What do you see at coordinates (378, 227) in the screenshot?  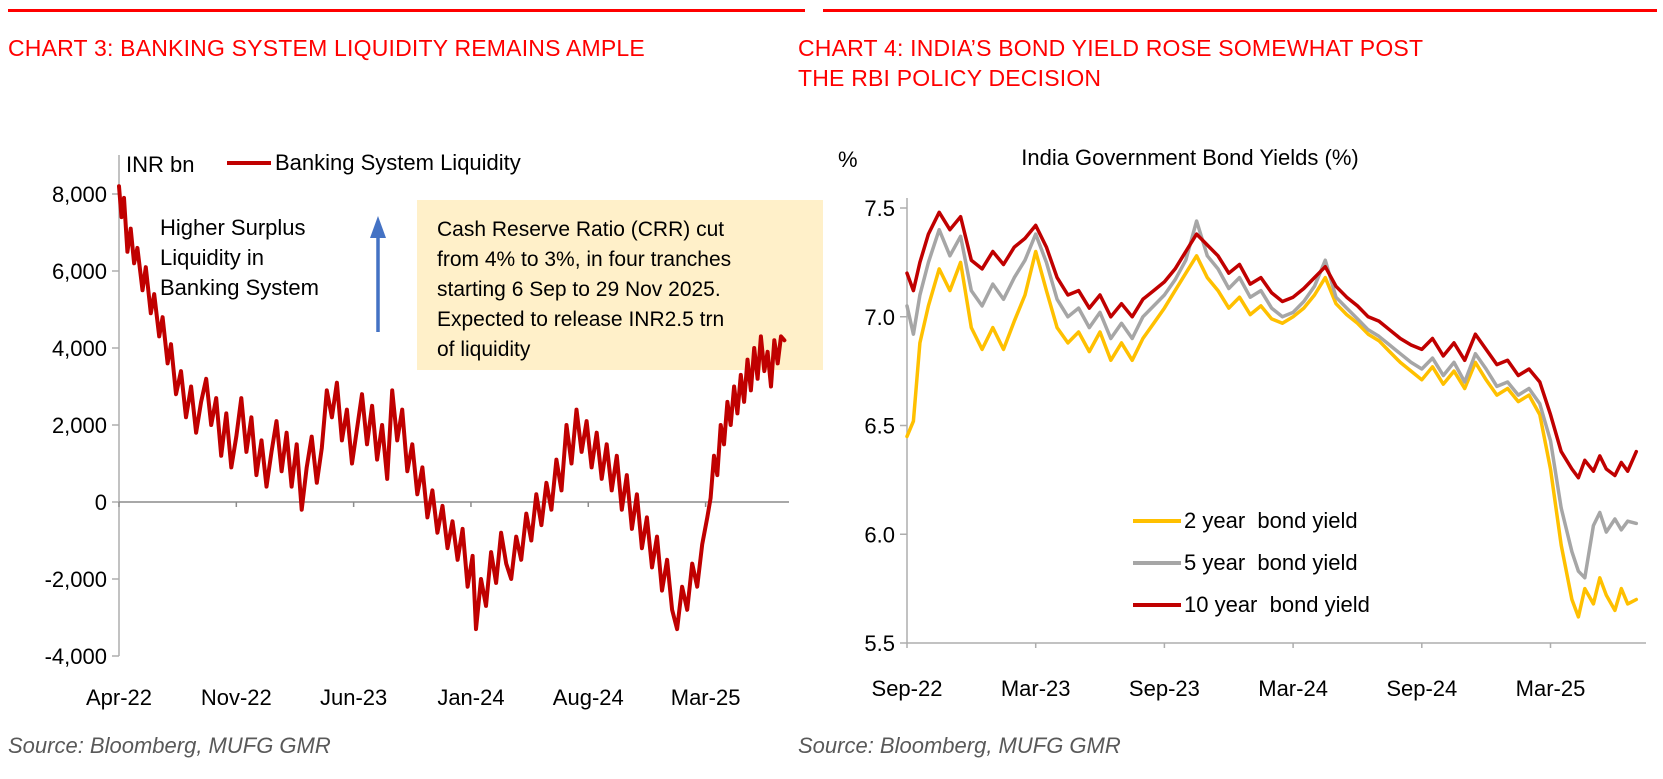 I see `up-arrow-icon` at bounding box center [378, 227].